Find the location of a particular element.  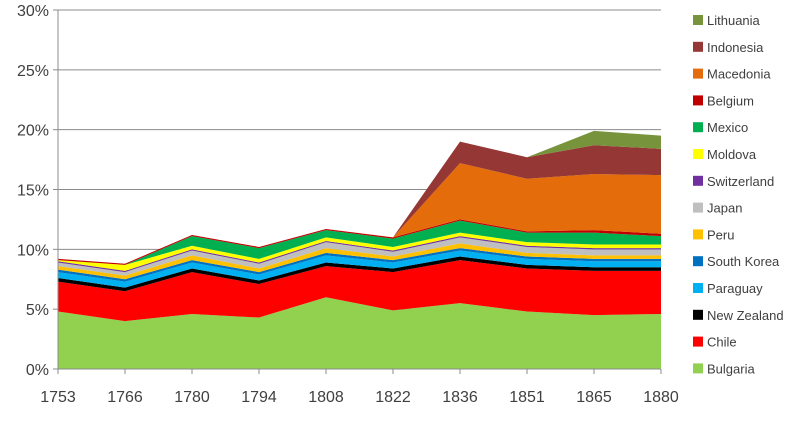

legend-label: Japan is located at coordinates (724, 208).